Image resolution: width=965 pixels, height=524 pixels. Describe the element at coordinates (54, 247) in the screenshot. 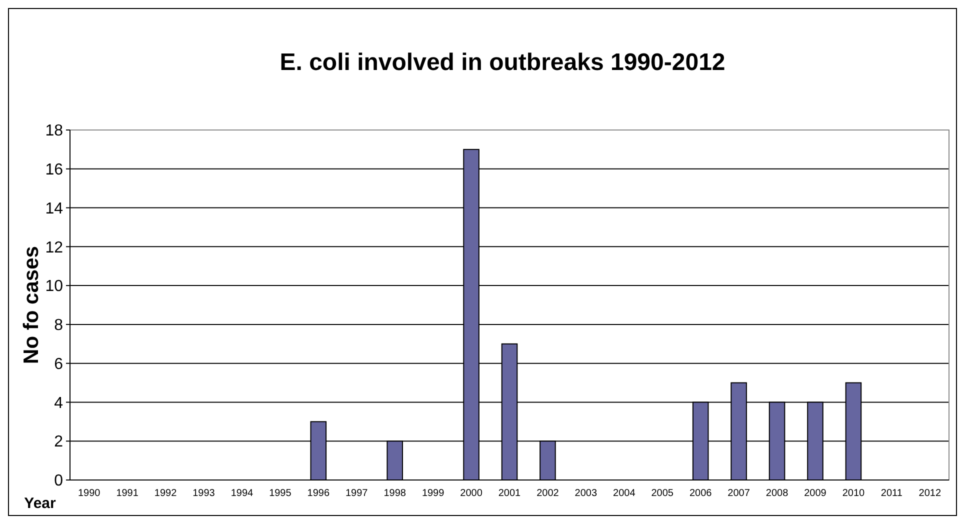

I see `y-tick-label: 12` at that location.